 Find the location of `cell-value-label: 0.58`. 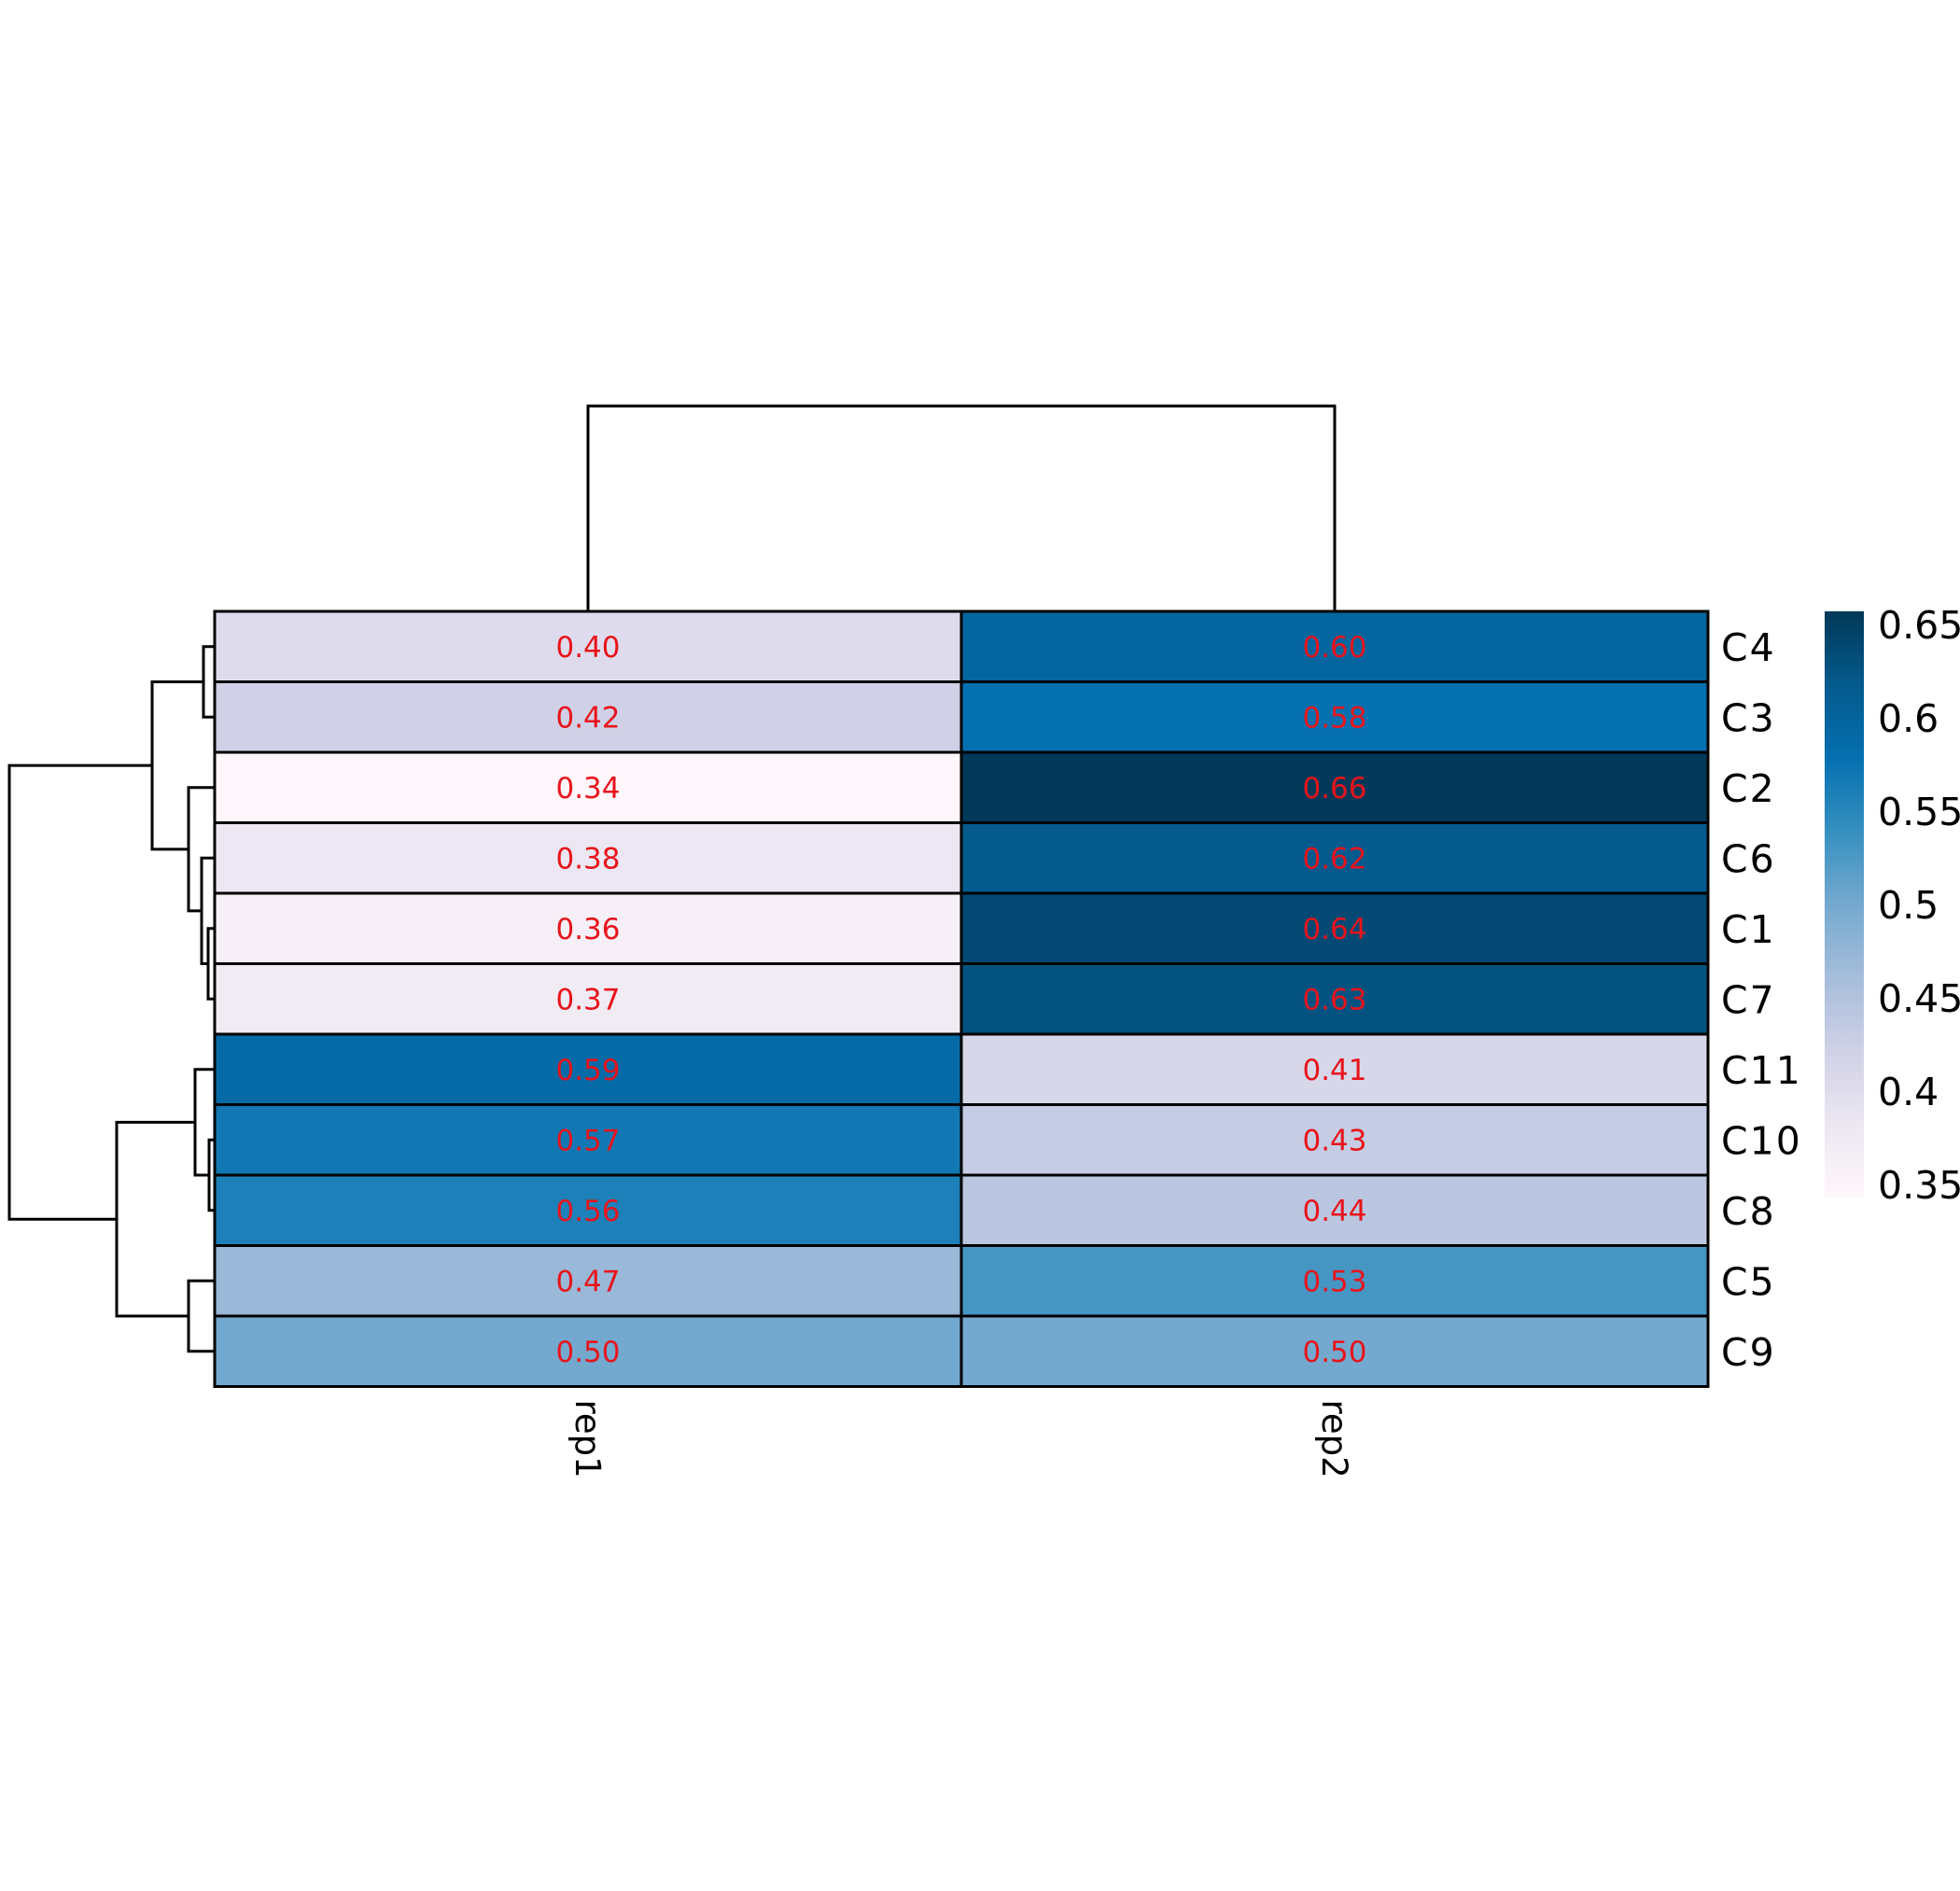

cell-value-label: 0.58 is located at coordinates (1334, 718).